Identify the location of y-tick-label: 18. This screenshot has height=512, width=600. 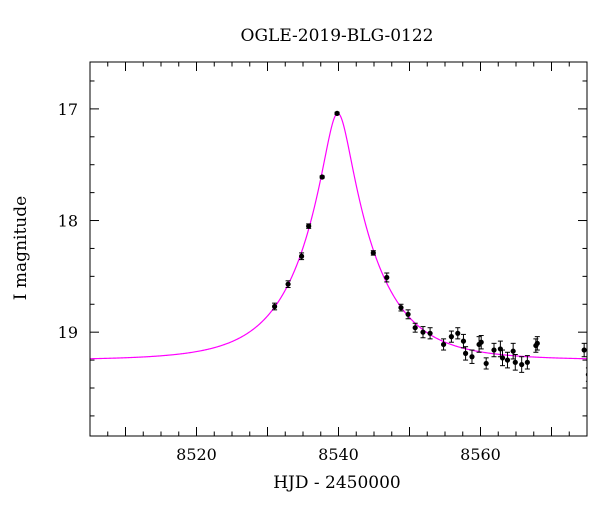
(68, 221).